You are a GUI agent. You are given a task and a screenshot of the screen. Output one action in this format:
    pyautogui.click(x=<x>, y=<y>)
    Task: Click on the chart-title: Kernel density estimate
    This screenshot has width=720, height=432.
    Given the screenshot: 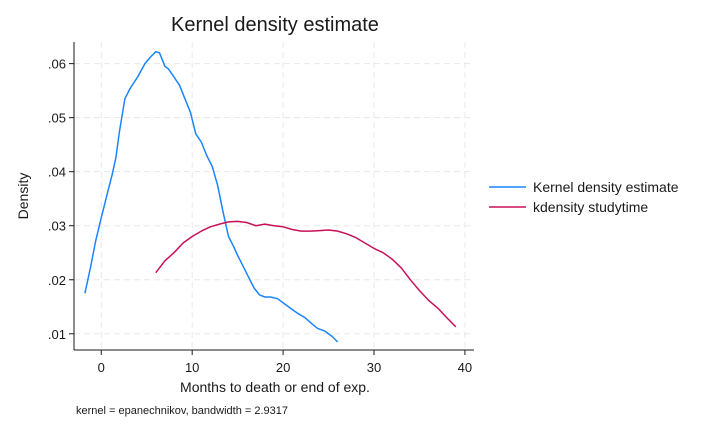 What is the action you would take?
    pyautogui.click(x=275, y=25)
    